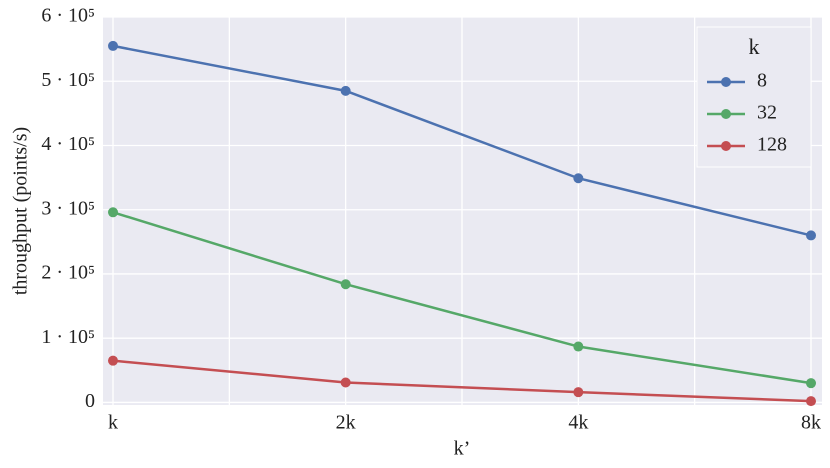 The width and height of the screenshot is (830, 468). Describe the element at coordinates (754, 46) in the screenshot. I see `legend-title: k` at that location.